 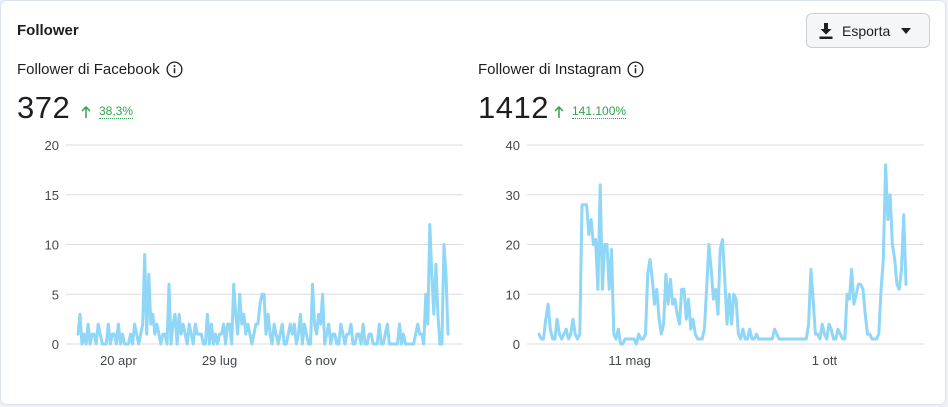 What do you see at coordinates (119, 360) in the screenshot?
I see `x-tick-label: 20 apr` at bounding box center [119, 360].